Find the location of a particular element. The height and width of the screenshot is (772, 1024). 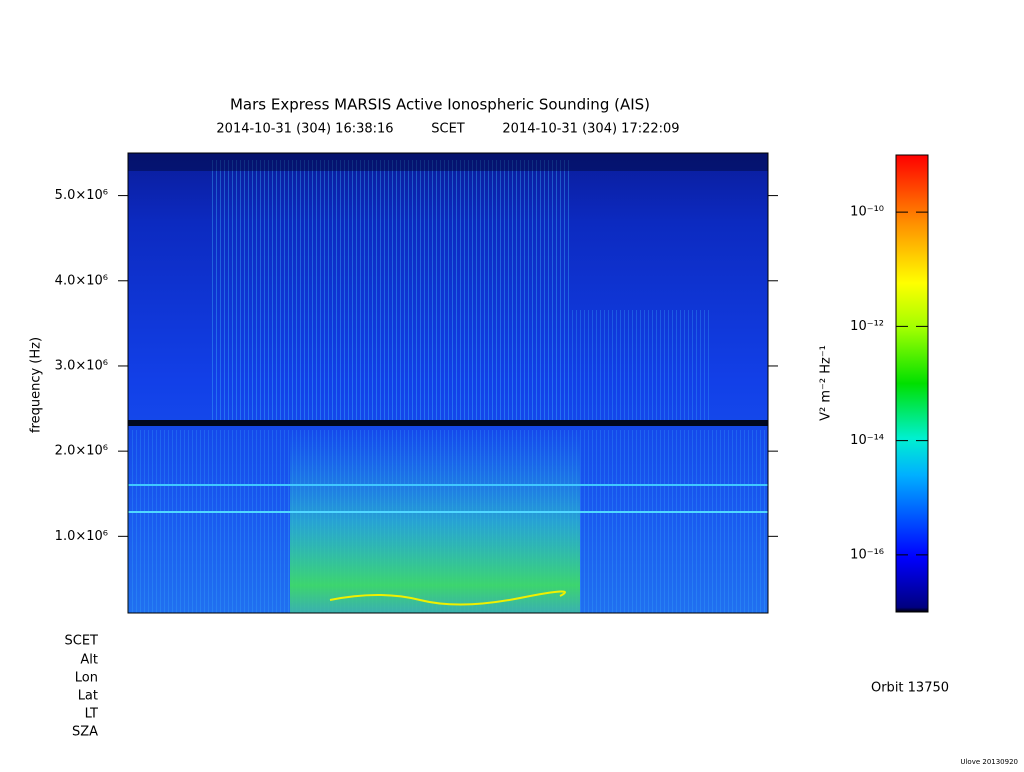

x-axis-label: SCET is located at coordinates (82, 641).